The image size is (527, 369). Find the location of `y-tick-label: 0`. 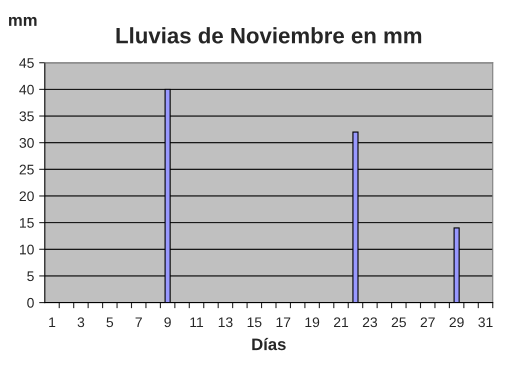

y-tick-label: 0 is located at coordinates (30, 303).